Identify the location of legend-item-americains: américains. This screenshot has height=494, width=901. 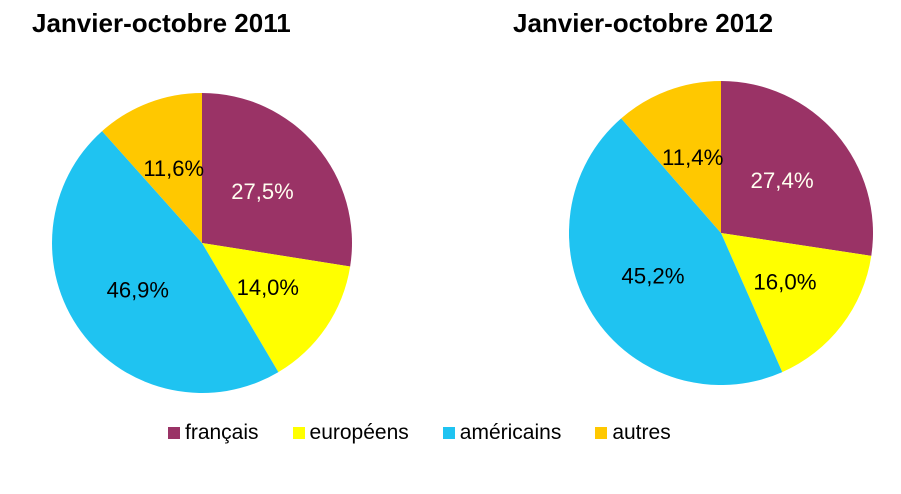
(502, 432).